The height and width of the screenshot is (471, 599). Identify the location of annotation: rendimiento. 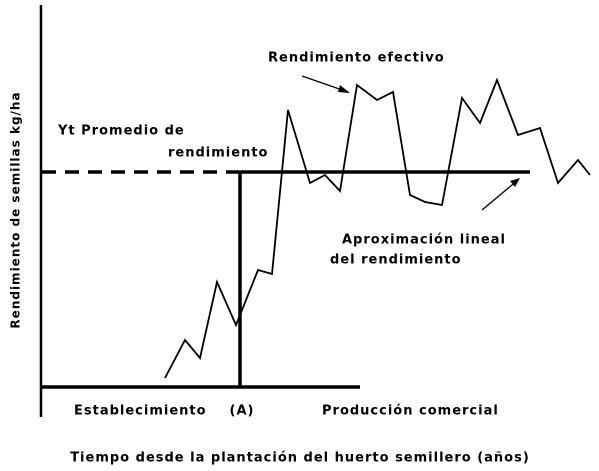
(218, 153).